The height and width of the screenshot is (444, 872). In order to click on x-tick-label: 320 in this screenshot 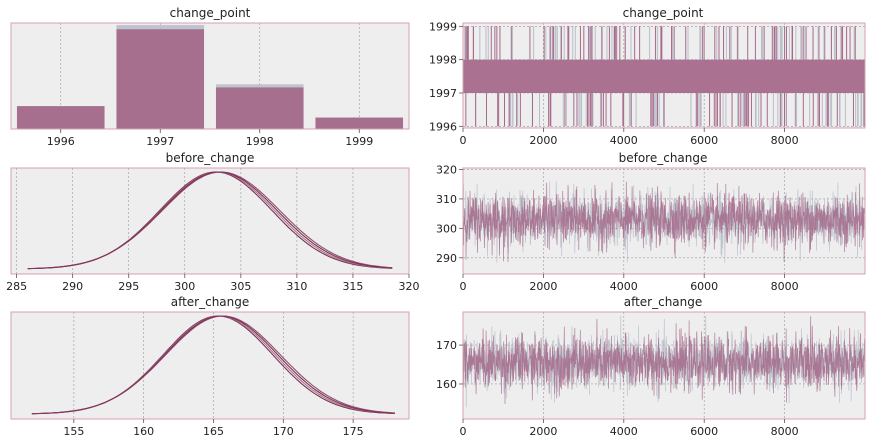, I will do `click(409, 286)`.